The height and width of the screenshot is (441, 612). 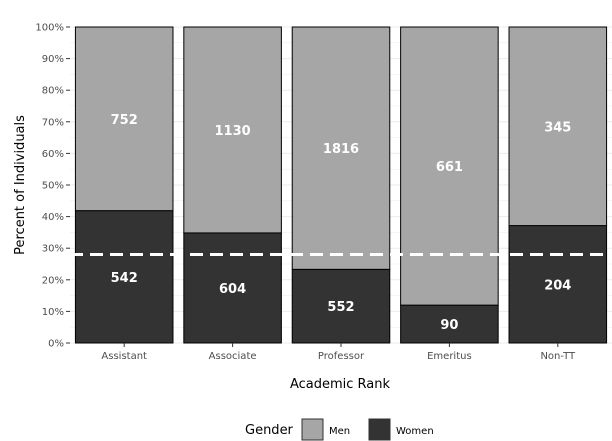 What do you see at coordinates (53, 312) in the screenshot?
I see `y-tick-label: 10%` at bounding box center [53, 312].